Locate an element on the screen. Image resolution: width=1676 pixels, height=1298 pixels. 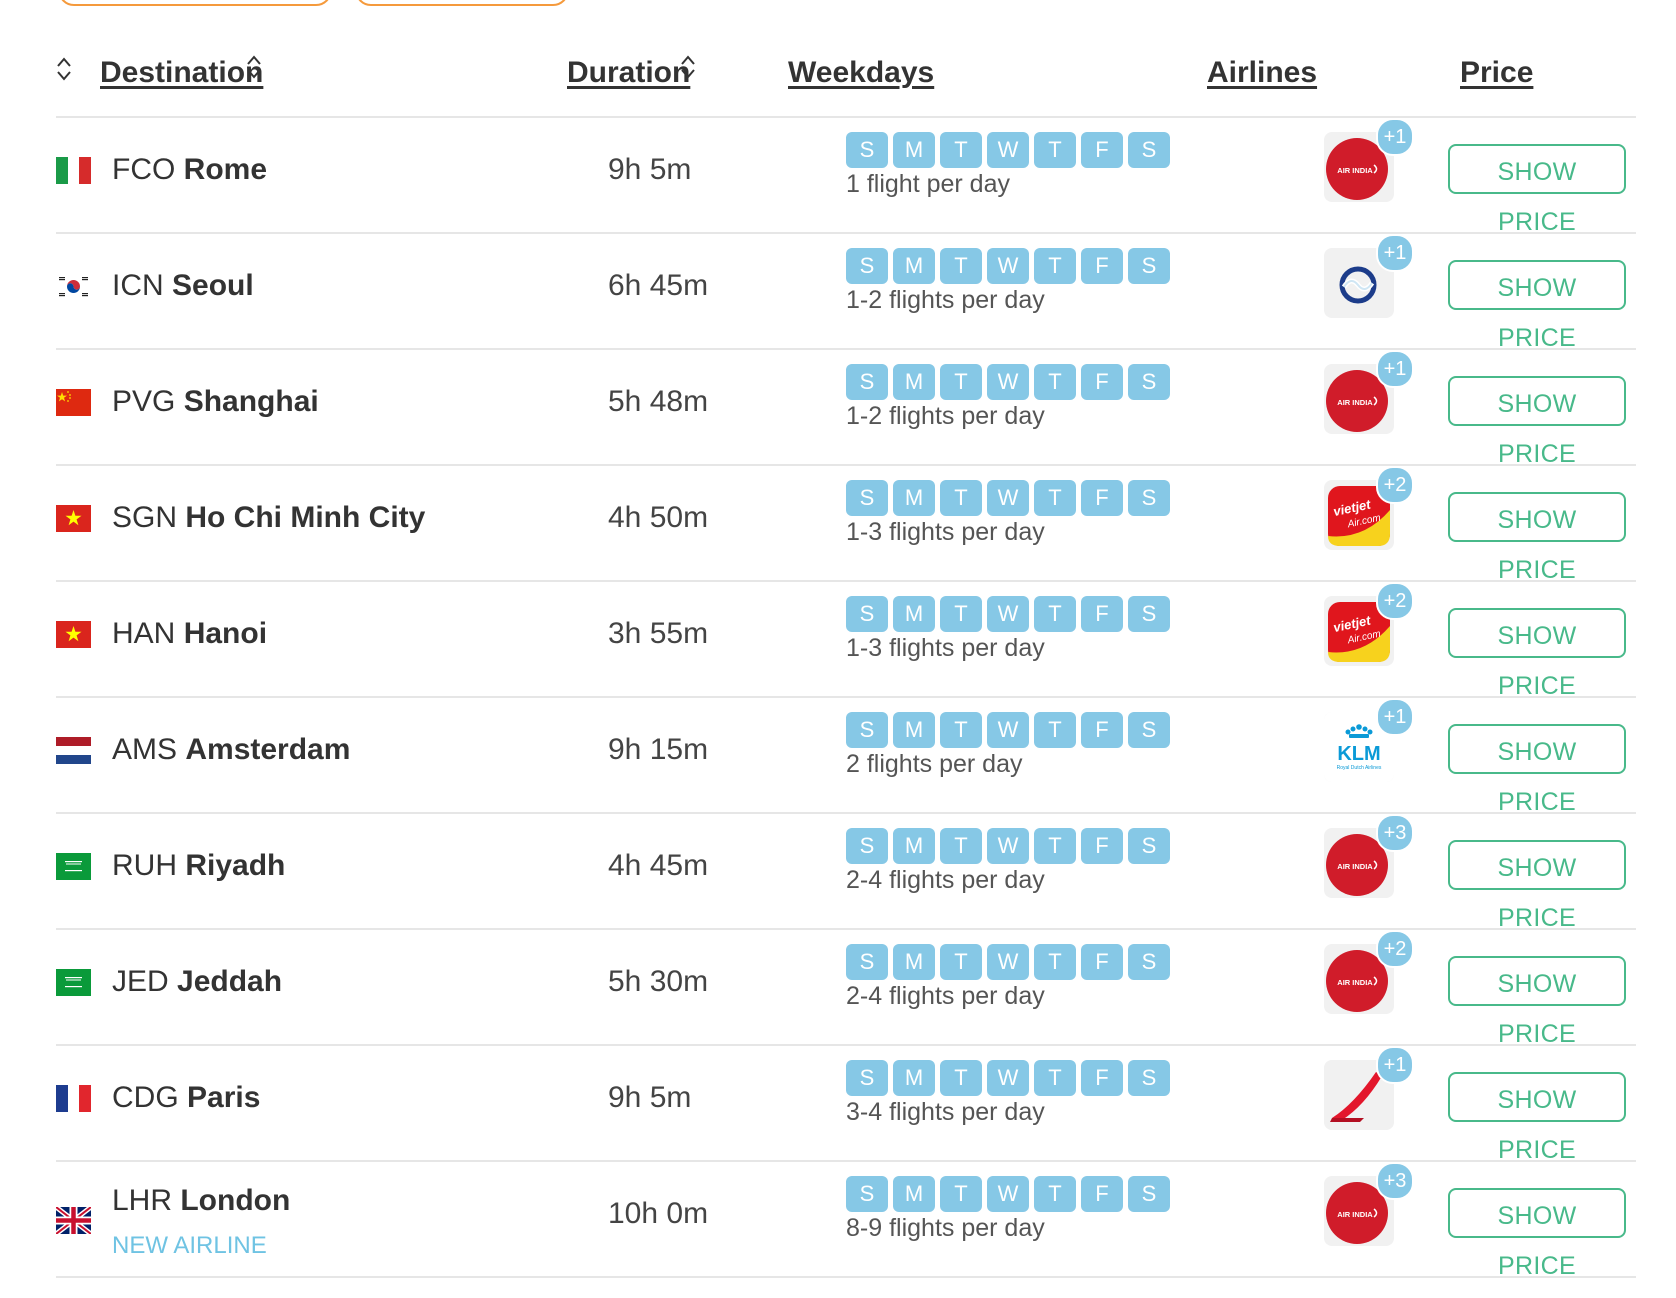
city-name: Jeddah is located at coordinates (230, 981).